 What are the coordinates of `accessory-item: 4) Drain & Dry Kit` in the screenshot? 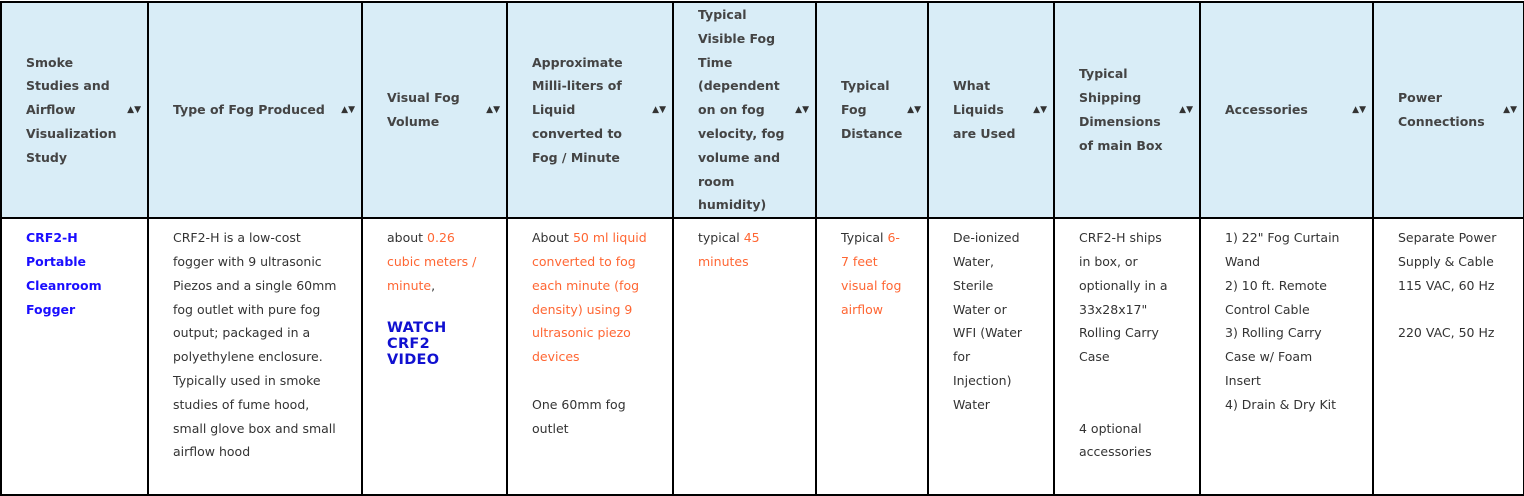 It's located at (1281, 404).